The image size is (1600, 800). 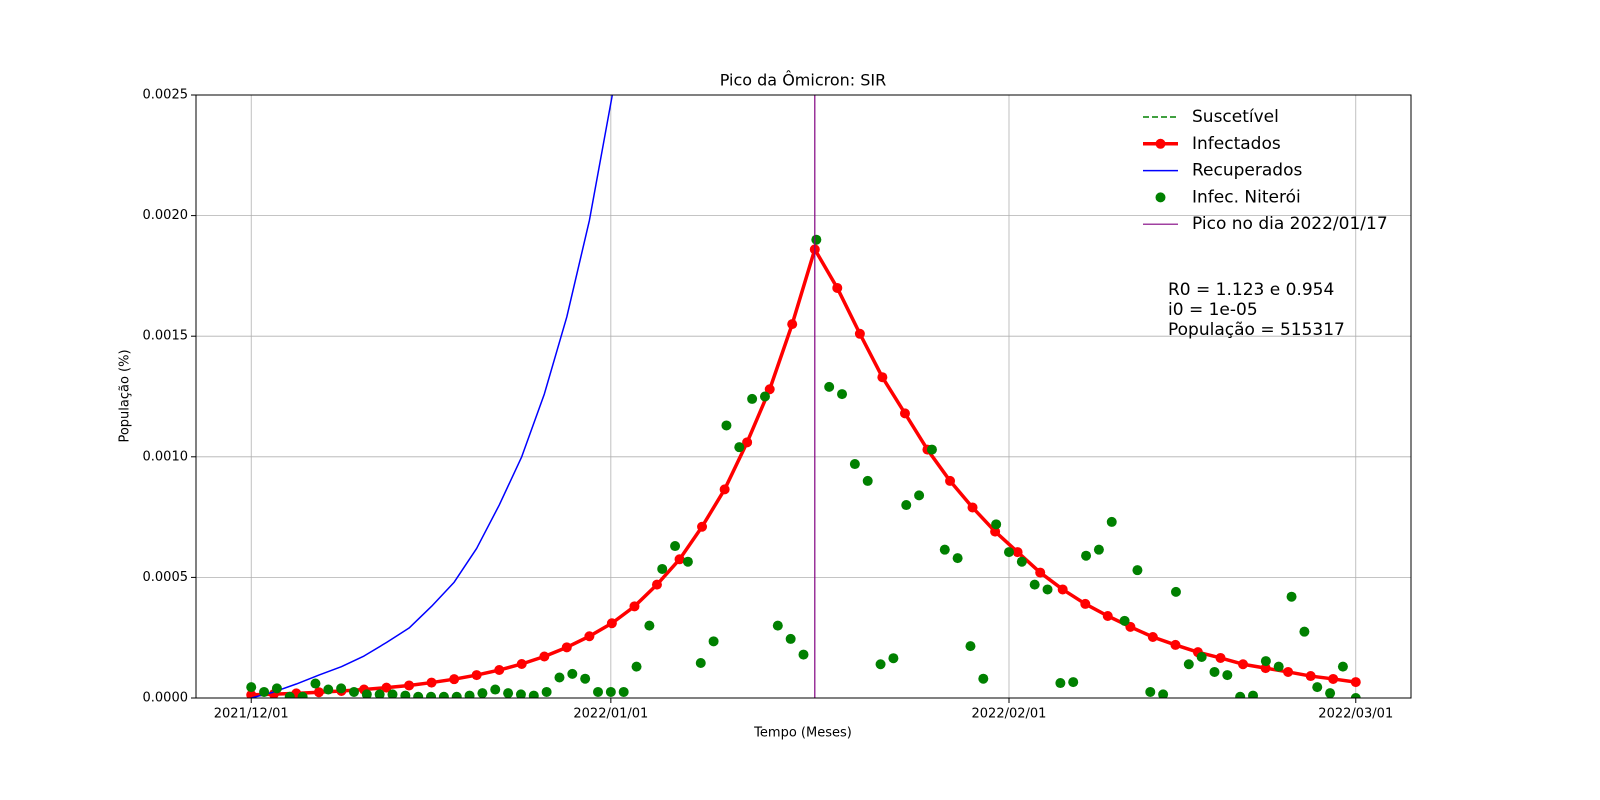 What do you see at coordinates (166, 456) in the screenshot?
I see `y-tick-label: 0.0010` at bounding box center [166, 456].